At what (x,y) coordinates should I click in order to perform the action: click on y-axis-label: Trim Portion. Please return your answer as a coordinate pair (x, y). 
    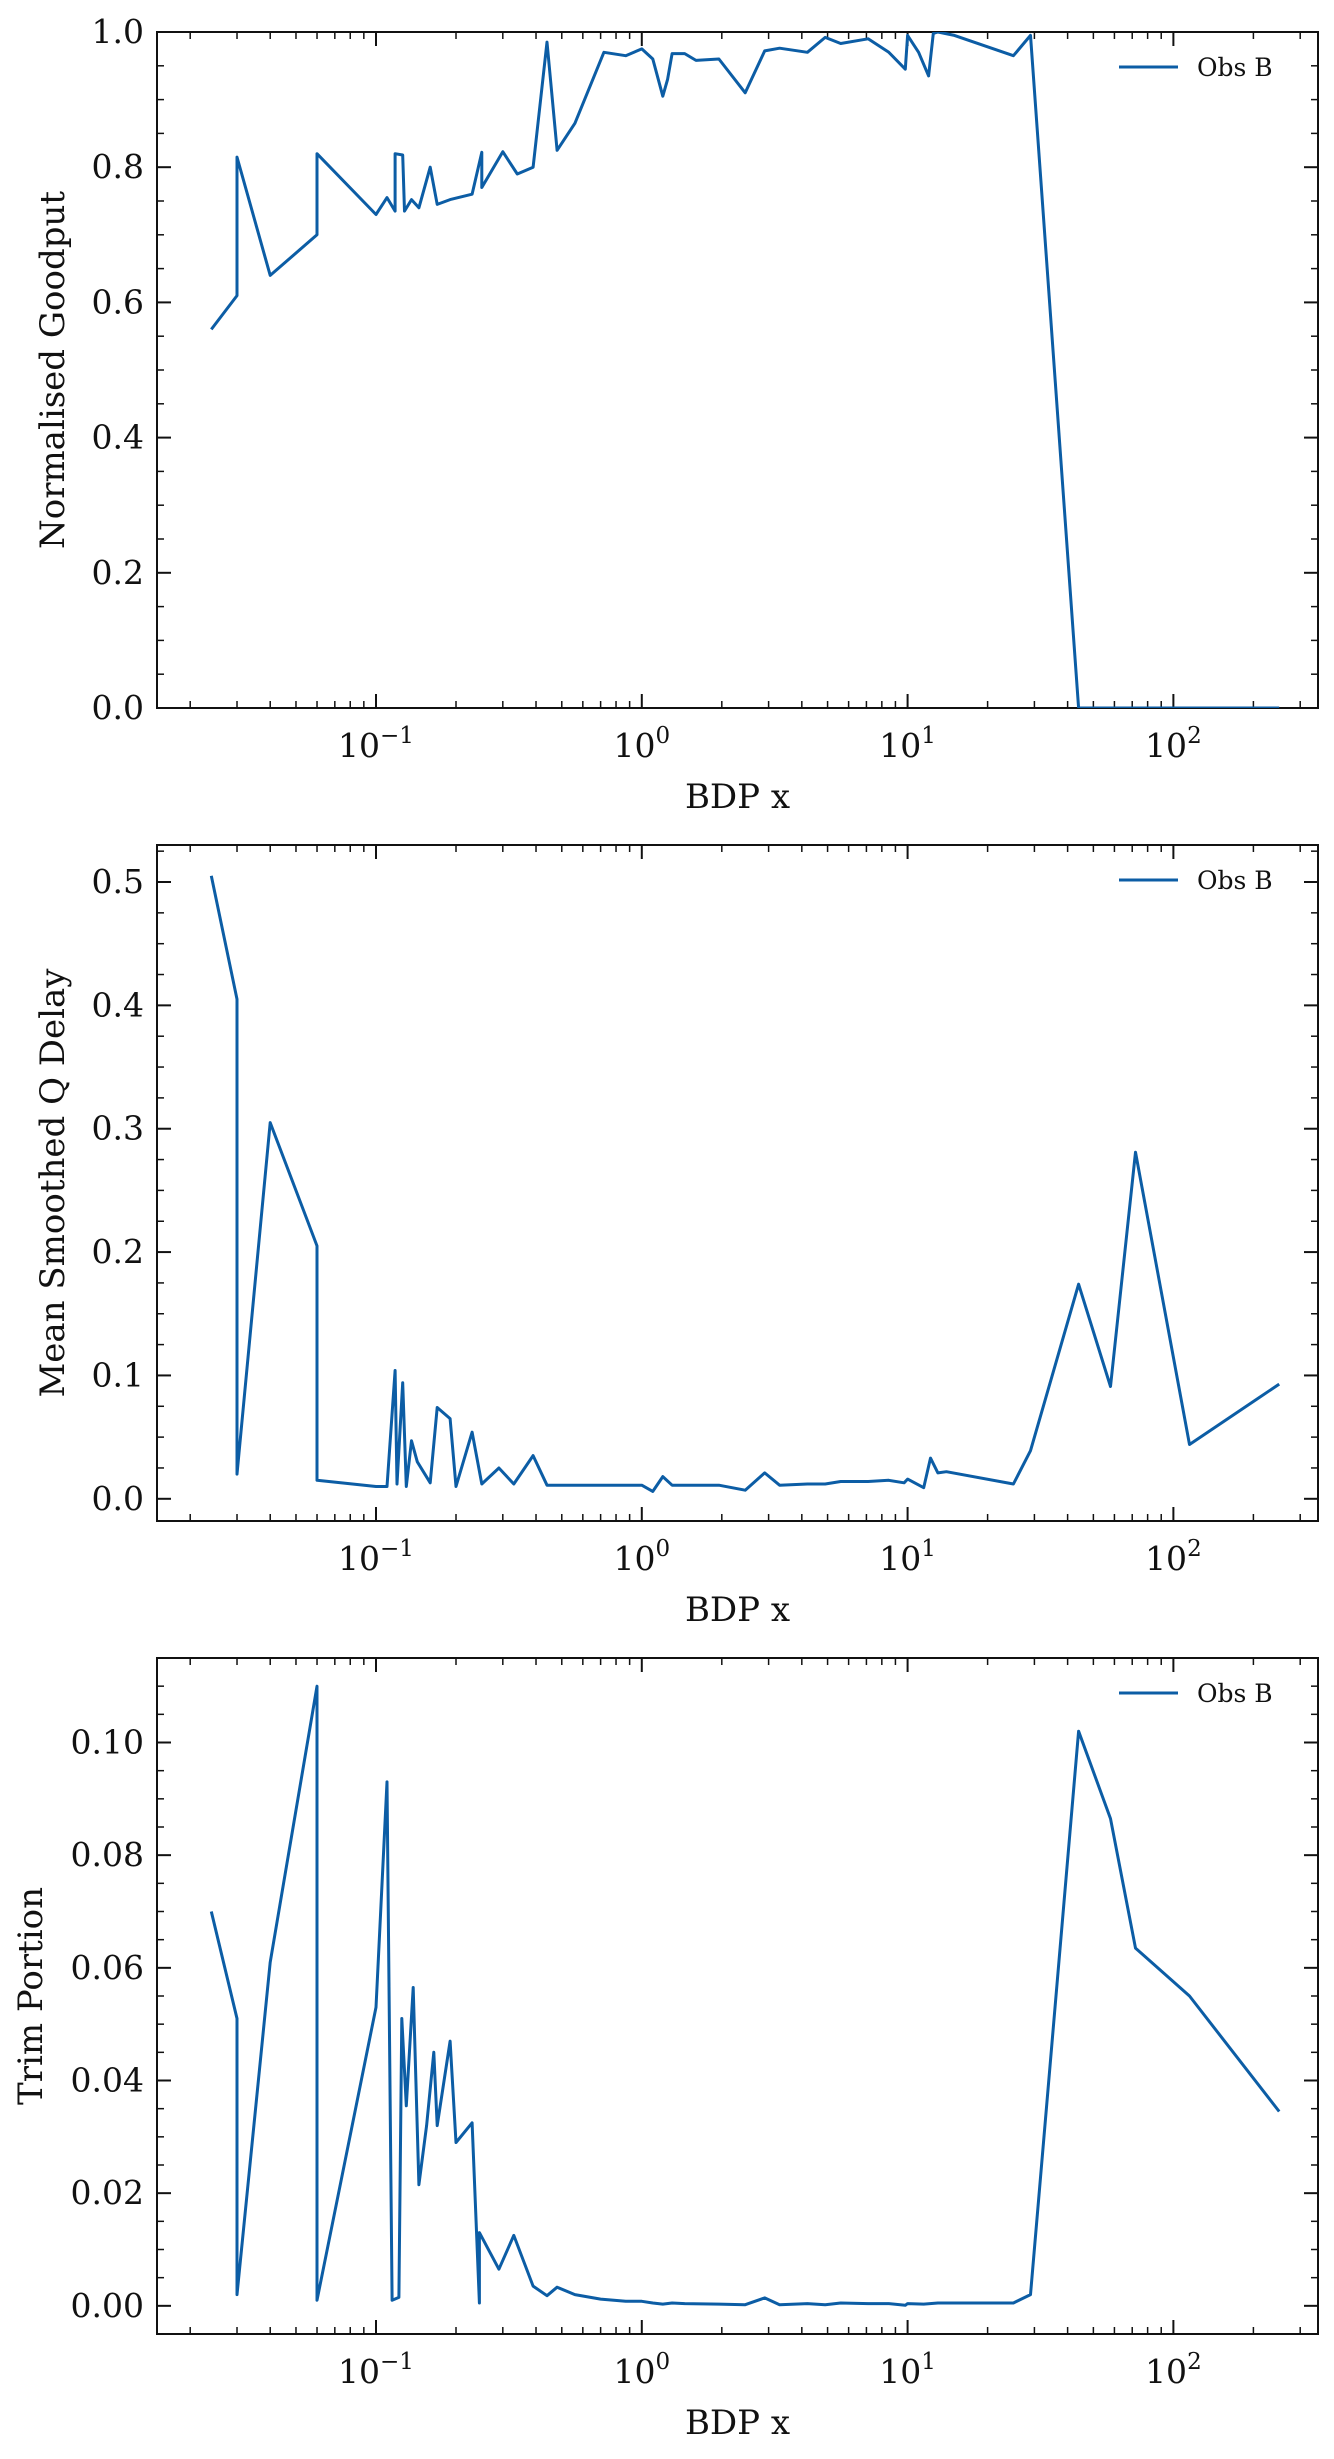
    Looking at the image, I should click on (31, 1996).